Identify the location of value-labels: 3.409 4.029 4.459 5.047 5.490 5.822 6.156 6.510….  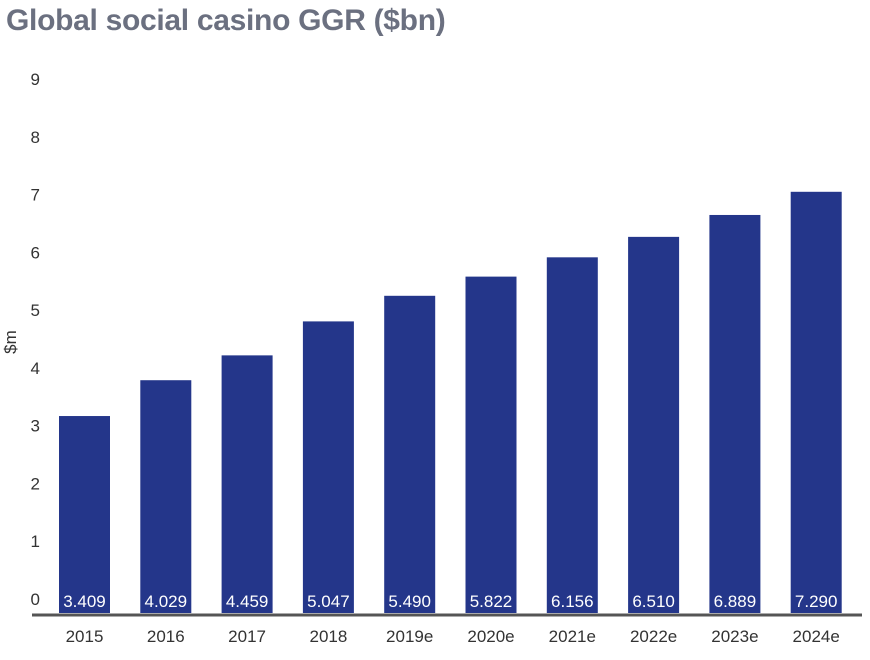
(450, 601).